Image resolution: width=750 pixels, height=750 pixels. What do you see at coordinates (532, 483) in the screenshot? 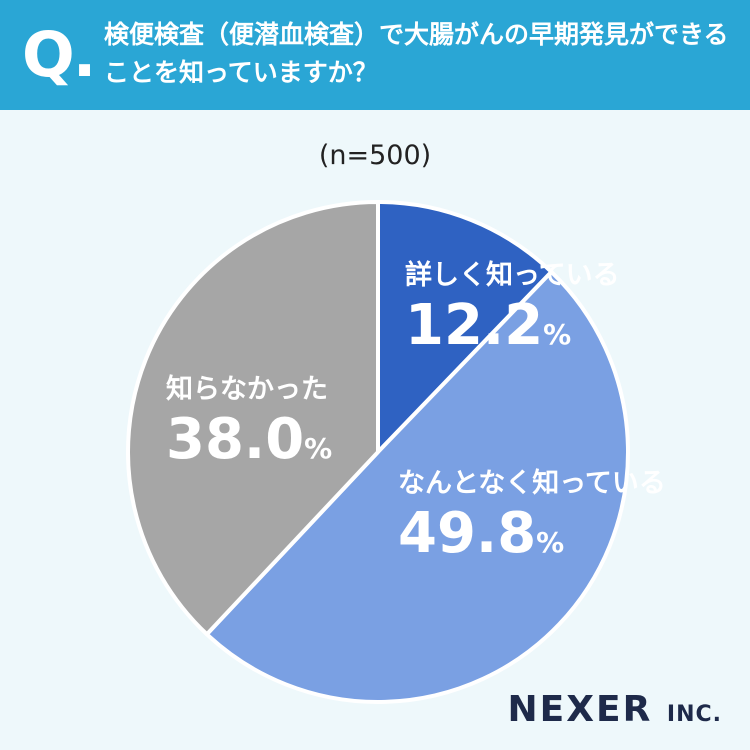
I see `slice-name-vague: なんとなく知っている` at bounding box center [532, 483].